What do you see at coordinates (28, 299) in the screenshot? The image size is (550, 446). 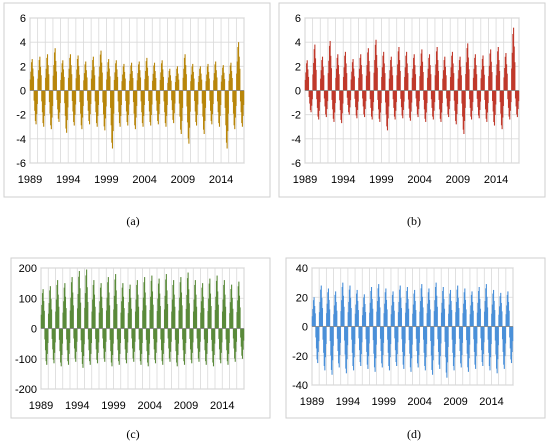 I see `y-tick-label: 100` at bounding box center [28, 299].